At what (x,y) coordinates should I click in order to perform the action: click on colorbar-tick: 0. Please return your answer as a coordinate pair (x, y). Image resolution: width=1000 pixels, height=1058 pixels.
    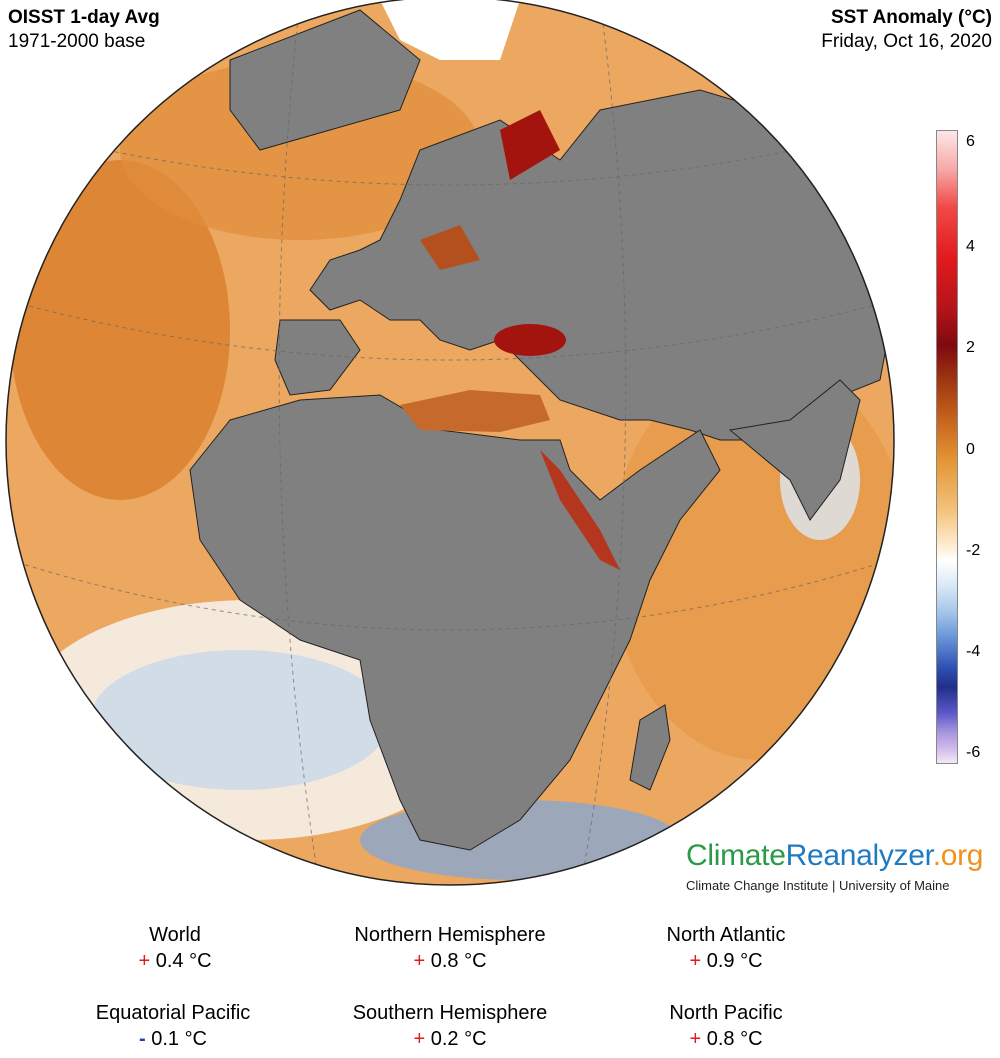
    Looking at the image, I should click on (970, 449).